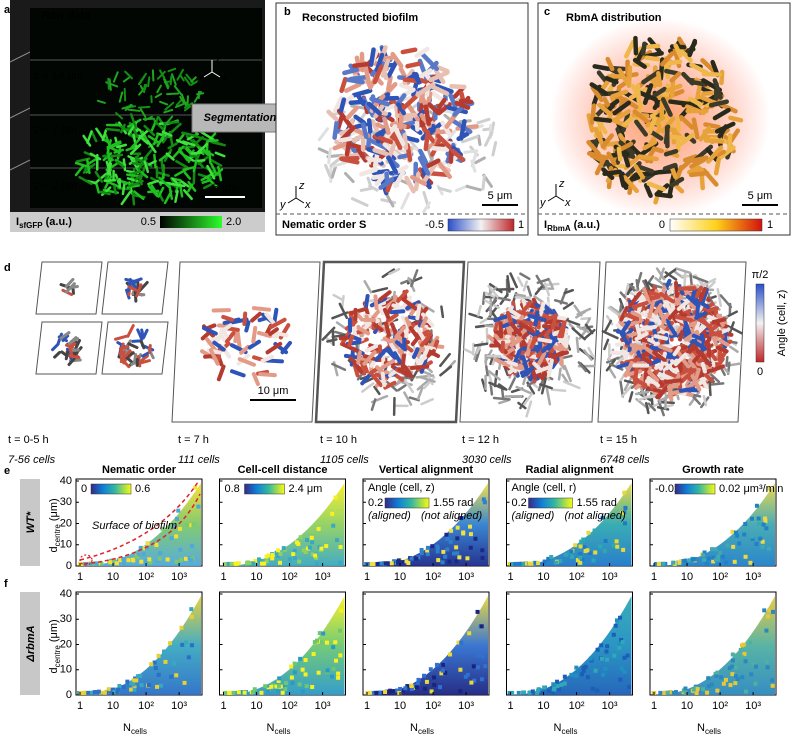  I want to click on colorbar, so click(695, 489).